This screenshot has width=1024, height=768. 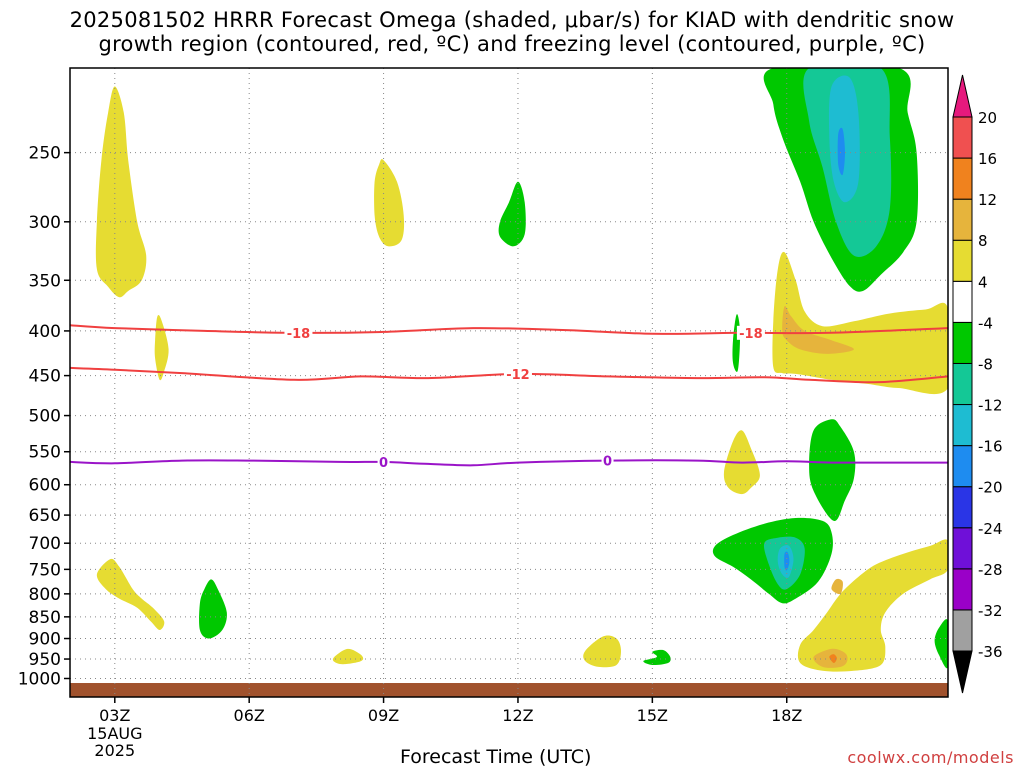 I want to click on colorbar-label--16: -16, so click(x=990, y=447).